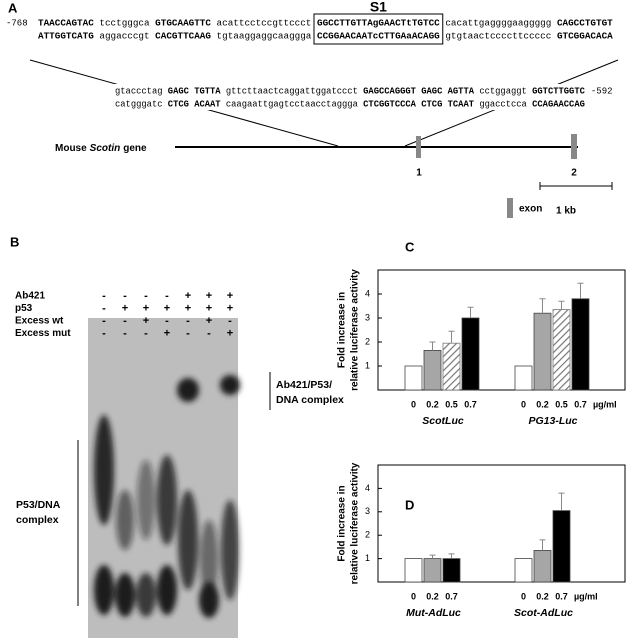 This screenshot has width=630, height=640. I want to click on y-axis-label: relative luciferase activity, so click(355, 330).